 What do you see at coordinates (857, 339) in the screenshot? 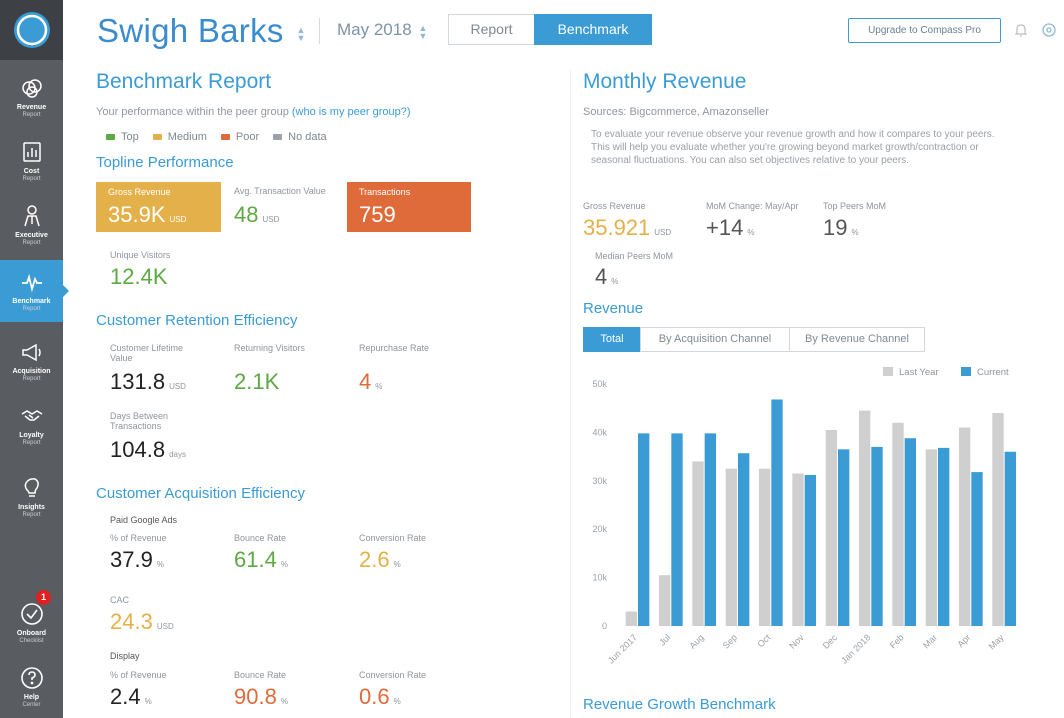
I see `tab-revenue-channel: By Revenue Channel` at bounding box center [857, 339].